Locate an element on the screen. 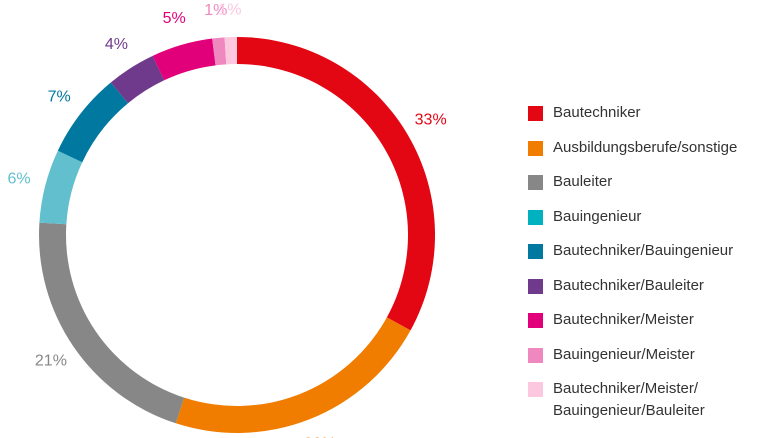 The width and height of the screenshot is (776, 438). data-label: 22% is located at coordinates (320, 436).